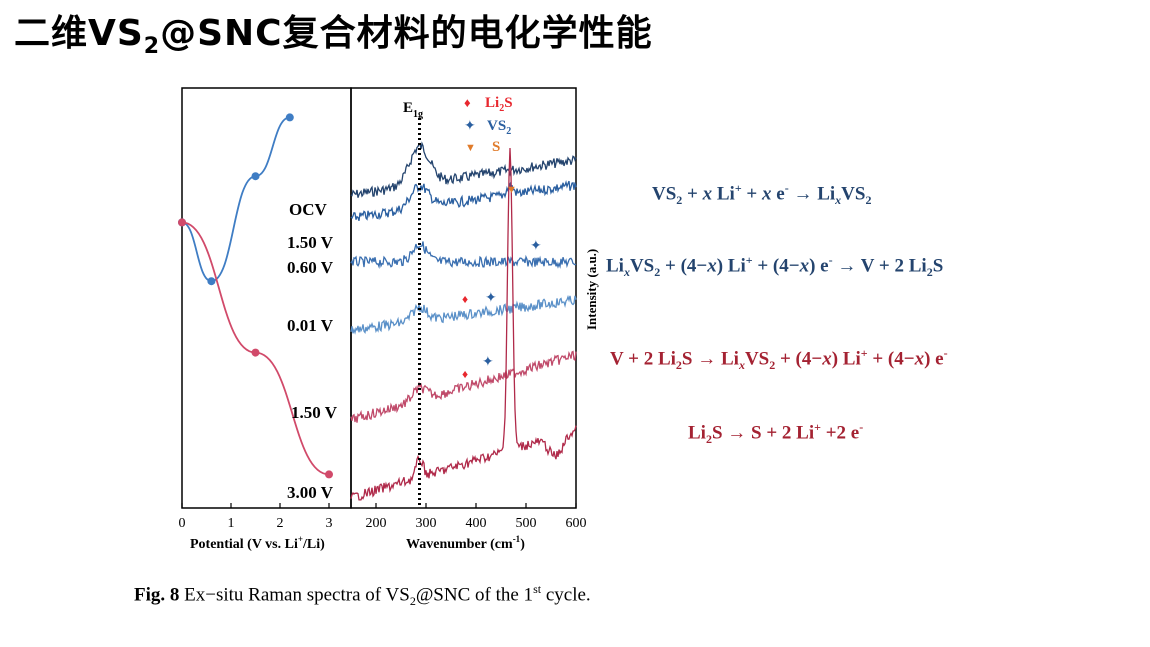 The height and width of the screenshot is (647, 1150). I want to click on left-xtick-label: 3, so click(329, 523).